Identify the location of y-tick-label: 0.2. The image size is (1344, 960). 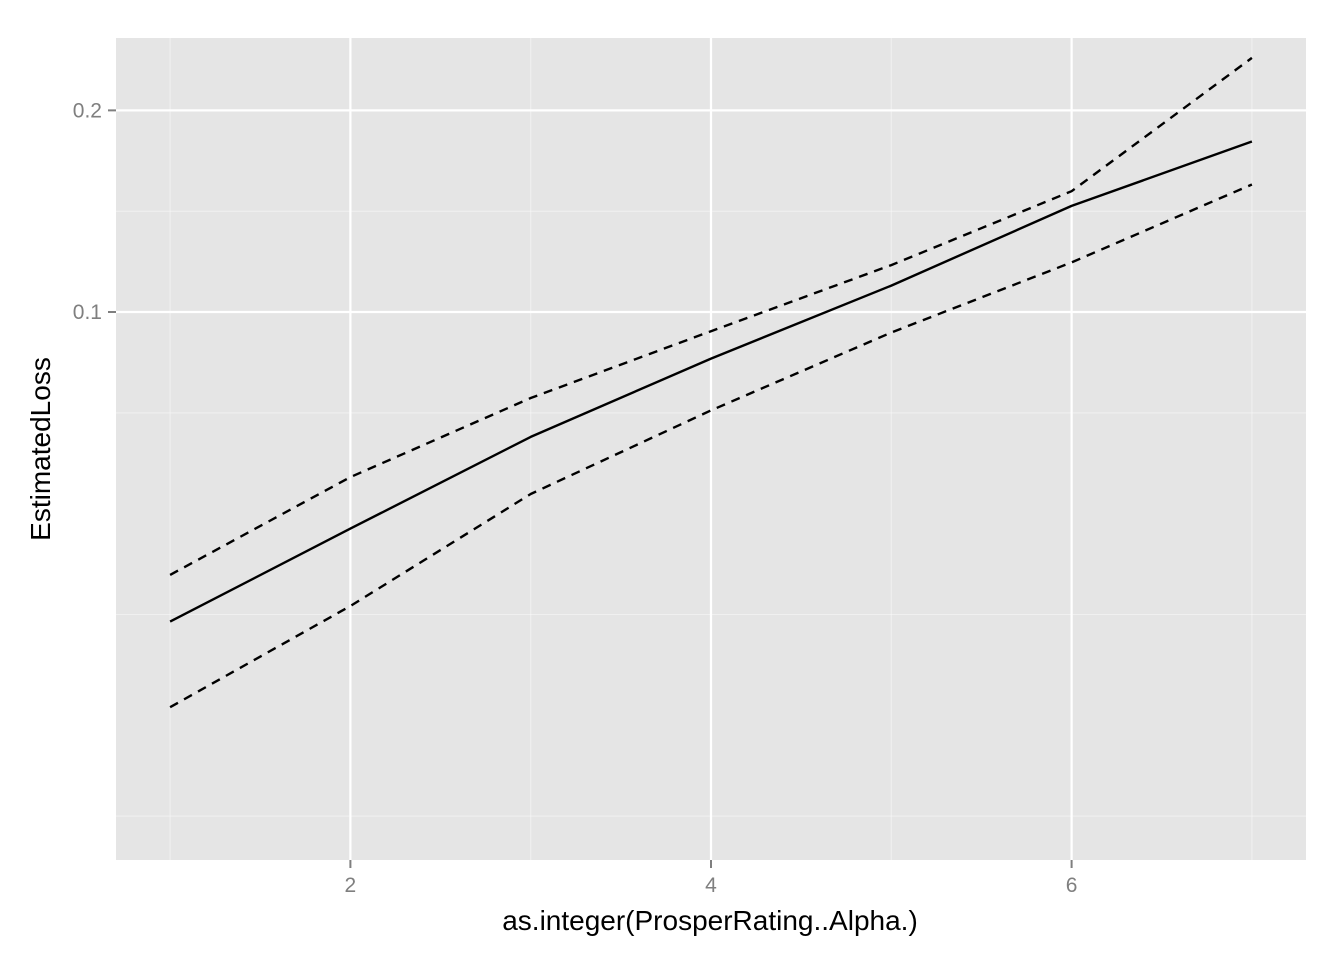
(87, 110).